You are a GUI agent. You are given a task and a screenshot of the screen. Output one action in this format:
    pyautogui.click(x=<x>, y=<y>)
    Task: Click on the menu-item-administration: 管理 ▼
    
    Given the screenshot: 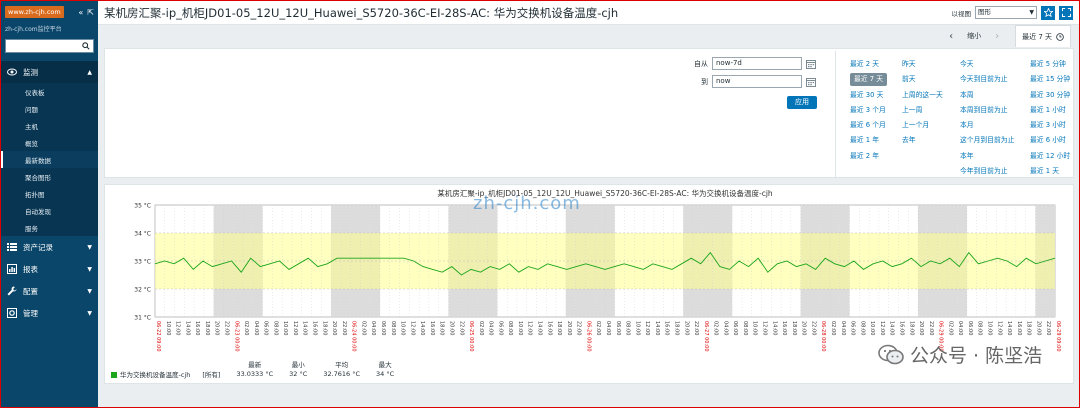 What is the action you would take?
    pyautogui.click(x=49, y=313)
    